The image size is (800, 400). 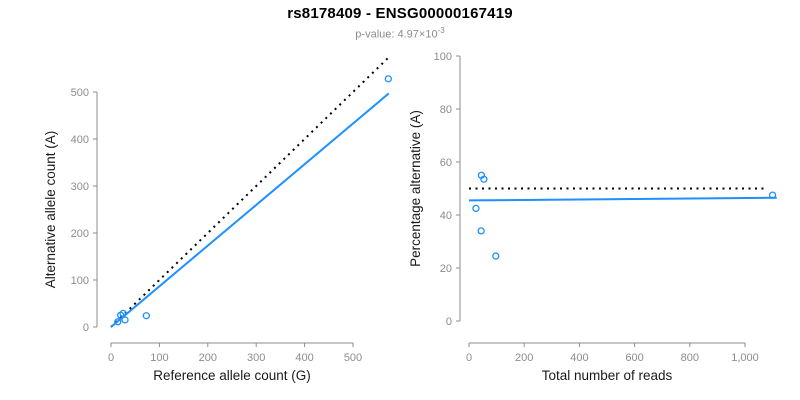 I want to click on chart-title: rs8178409 - ENSG00000167419, so click(x=400, y=13).